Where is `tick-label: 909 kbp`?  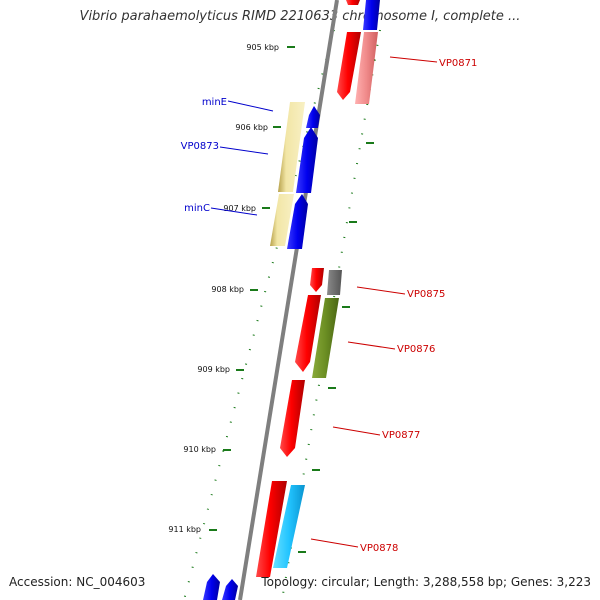
tick-label: 909 kbp is located at coordinates (213, 369).